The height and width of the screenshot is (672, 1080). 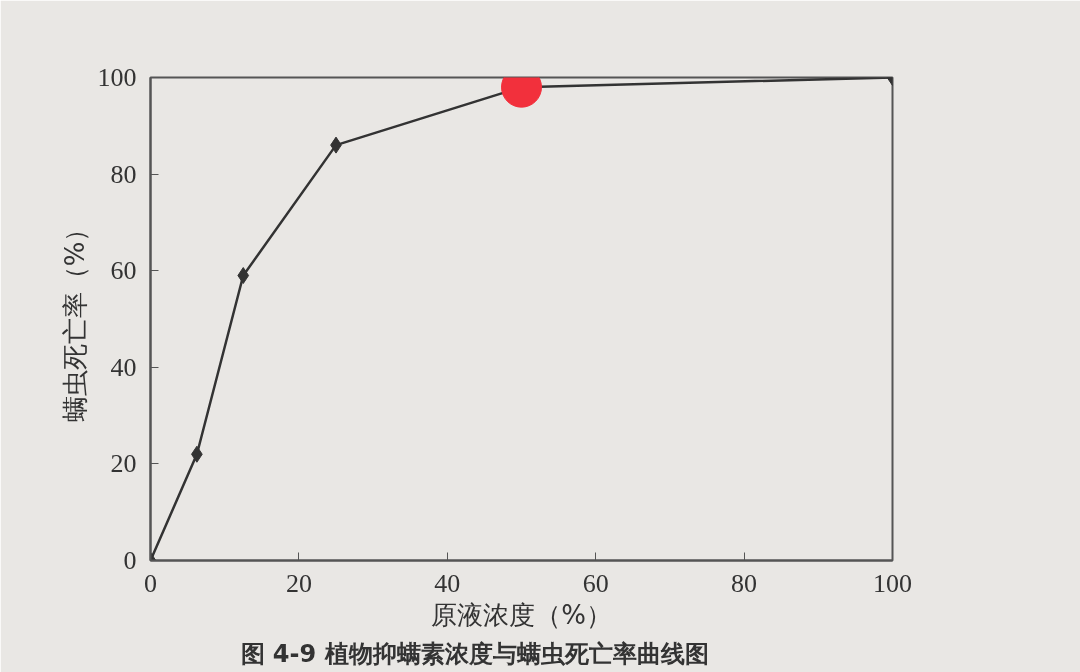 What do you see at coordinates (447, 583) in the screenshot?
I see `x-tick-label: 40` at bounding box center [447, 583].